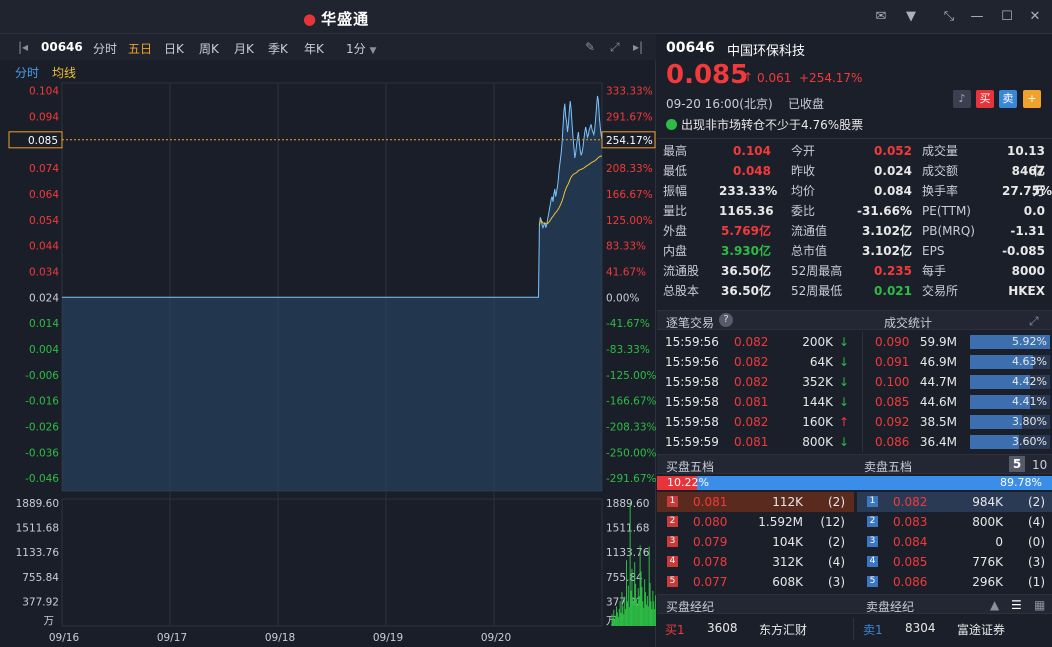 The image size is (1052, 647). What do you see at coordinates (910, 502) in the screenshot?
I see `level-price: 0.082` at bounding box center [910, 502].